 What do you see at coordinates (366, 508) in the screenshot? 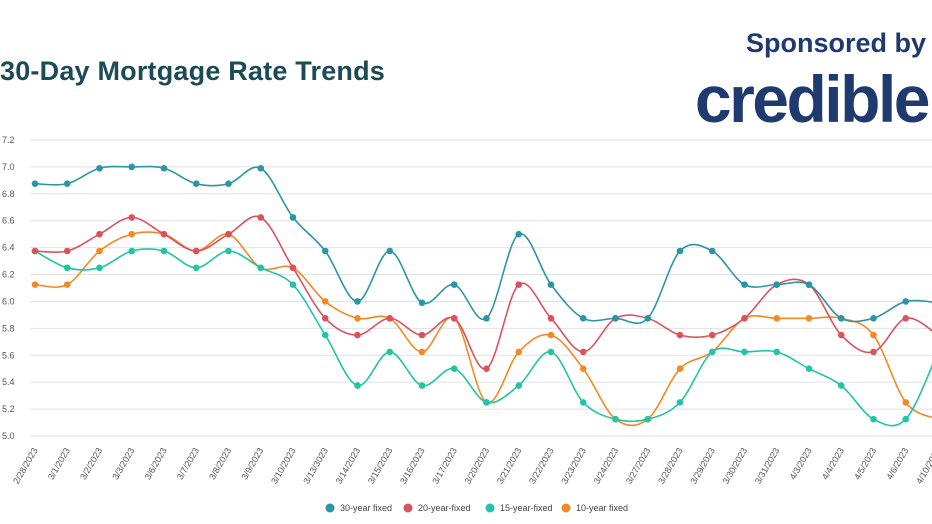
I see `legend-label-30-year-fixed: 30-year fixed` at bounding box center [366, 508].